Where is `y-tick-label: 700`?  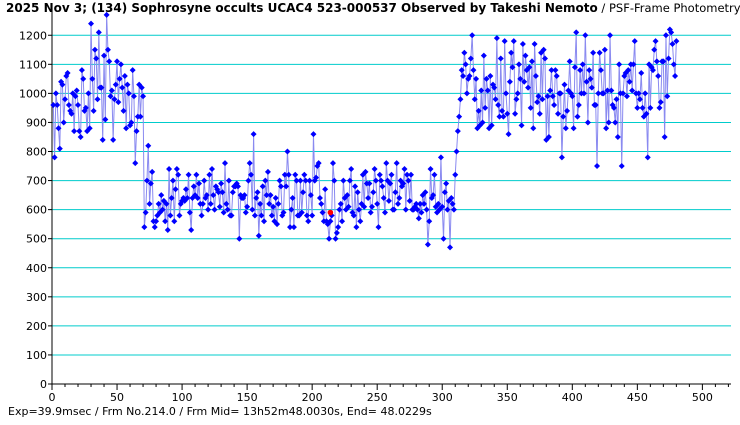 y-tick-label: 700 is located at coordinates (36, 181).